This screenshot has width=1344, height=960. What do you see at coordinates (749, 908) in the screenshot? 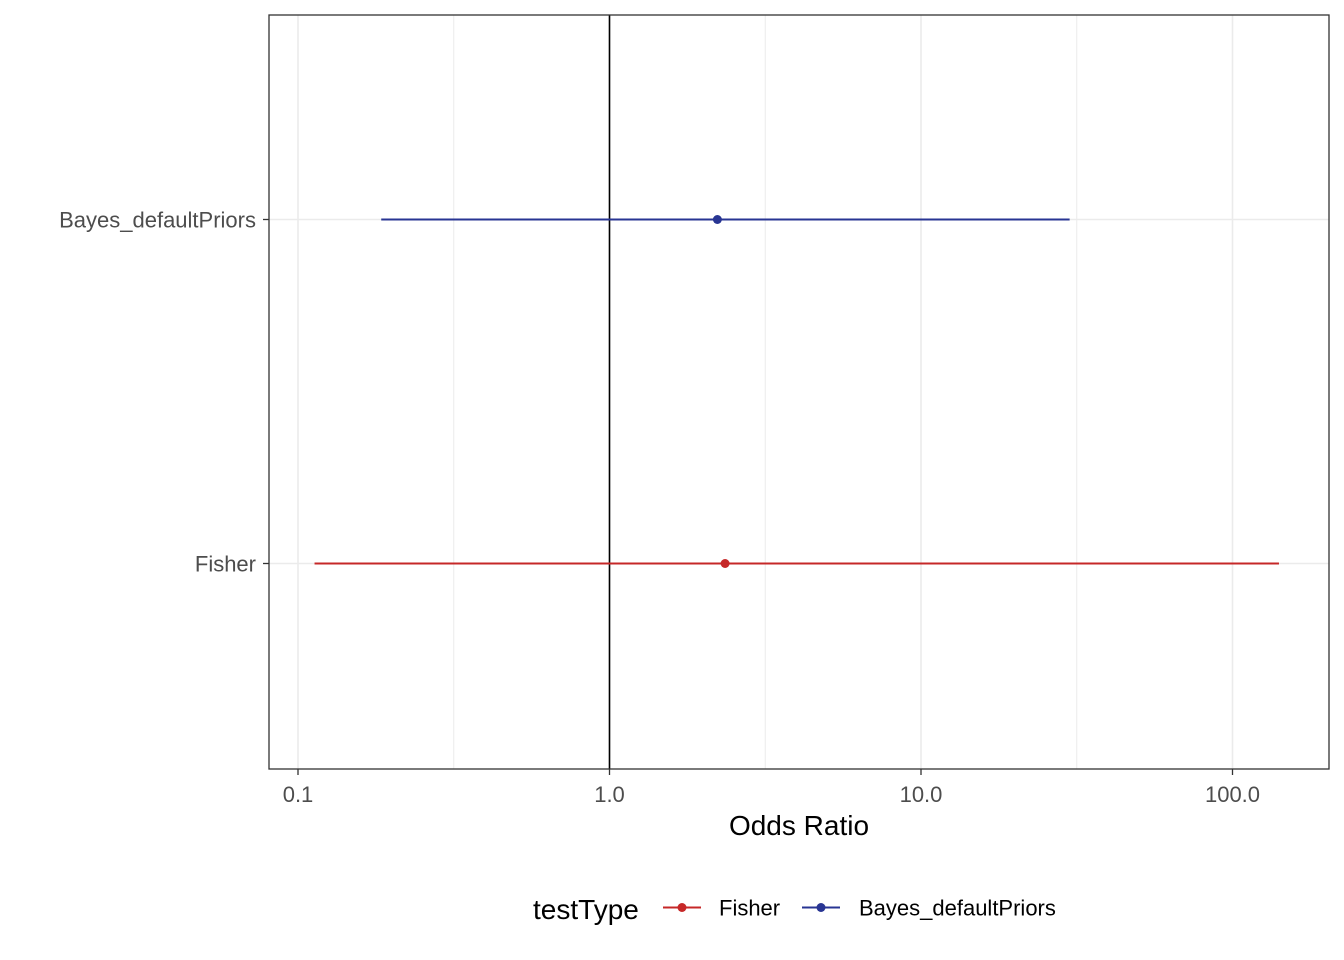
I see `legend-label-Fisher: Fisher` at bounding box center [749, 908].